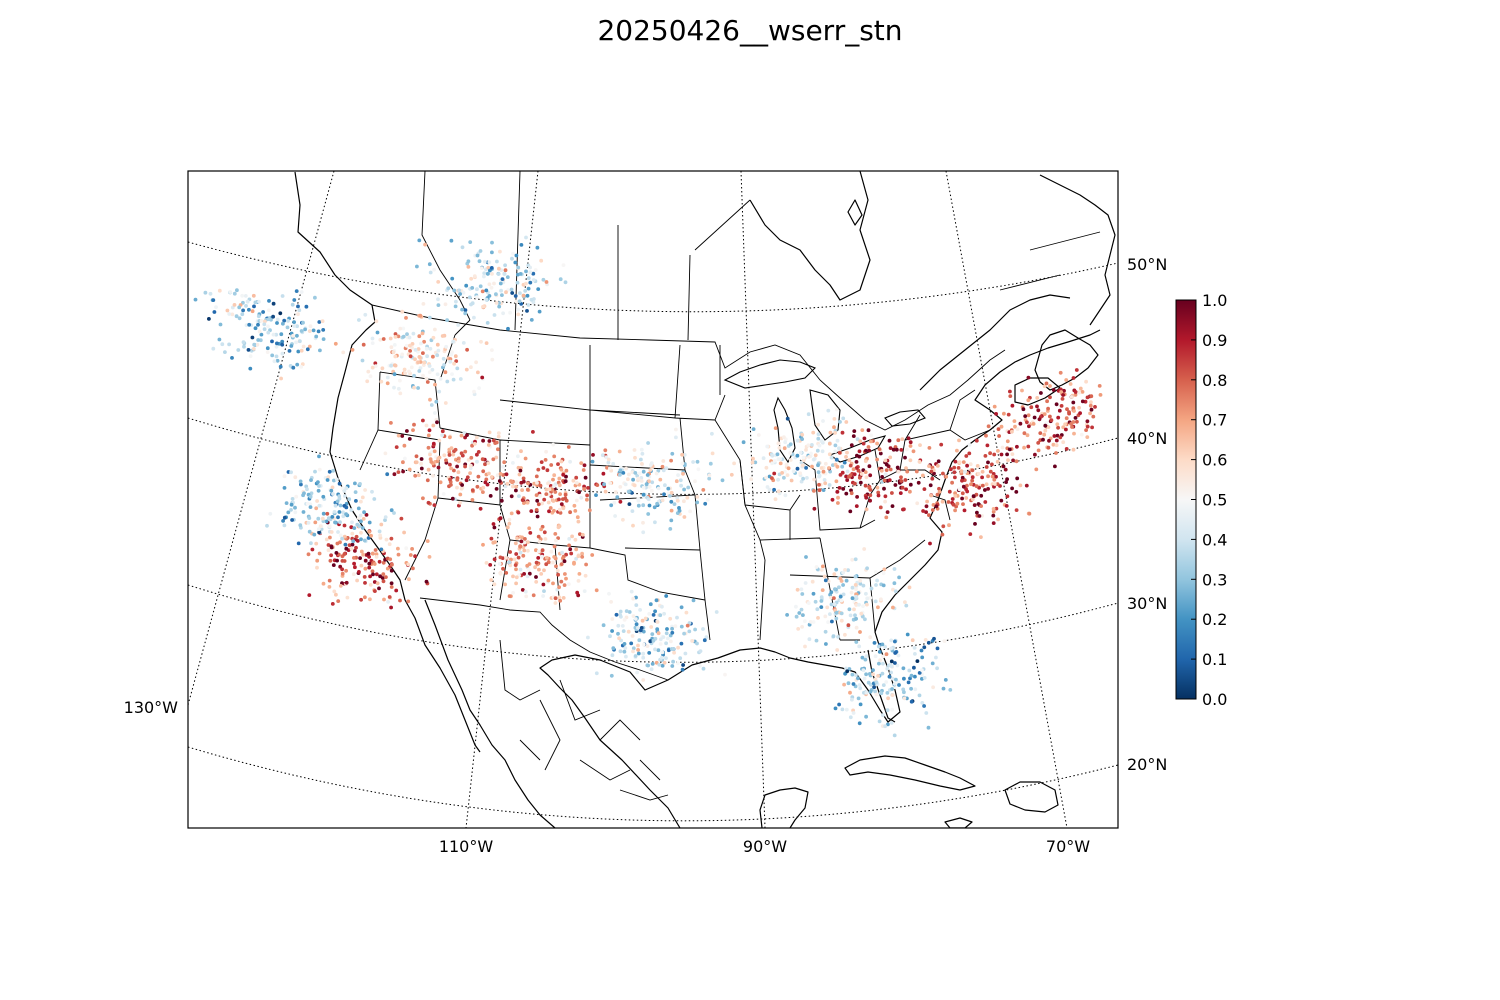  Describe the element at coordinates (1214, 420) in the screenshot. I see `colorbar-tick-label: 0.7` at that location.